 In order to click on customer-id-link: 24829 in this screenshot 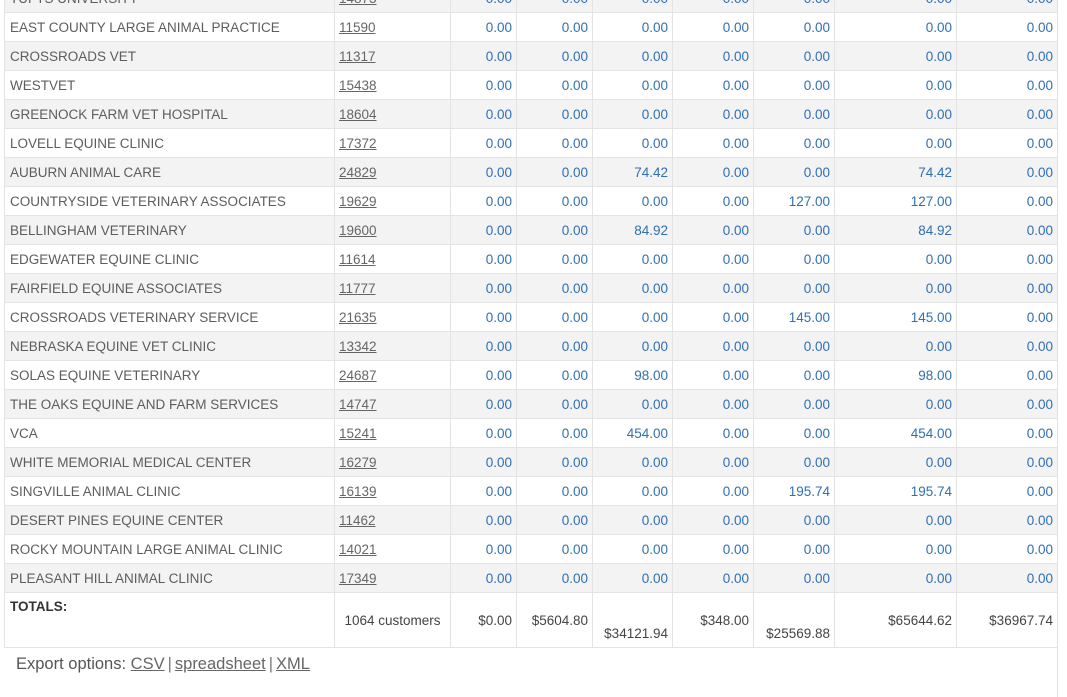, I will do `click(358, 172)`.